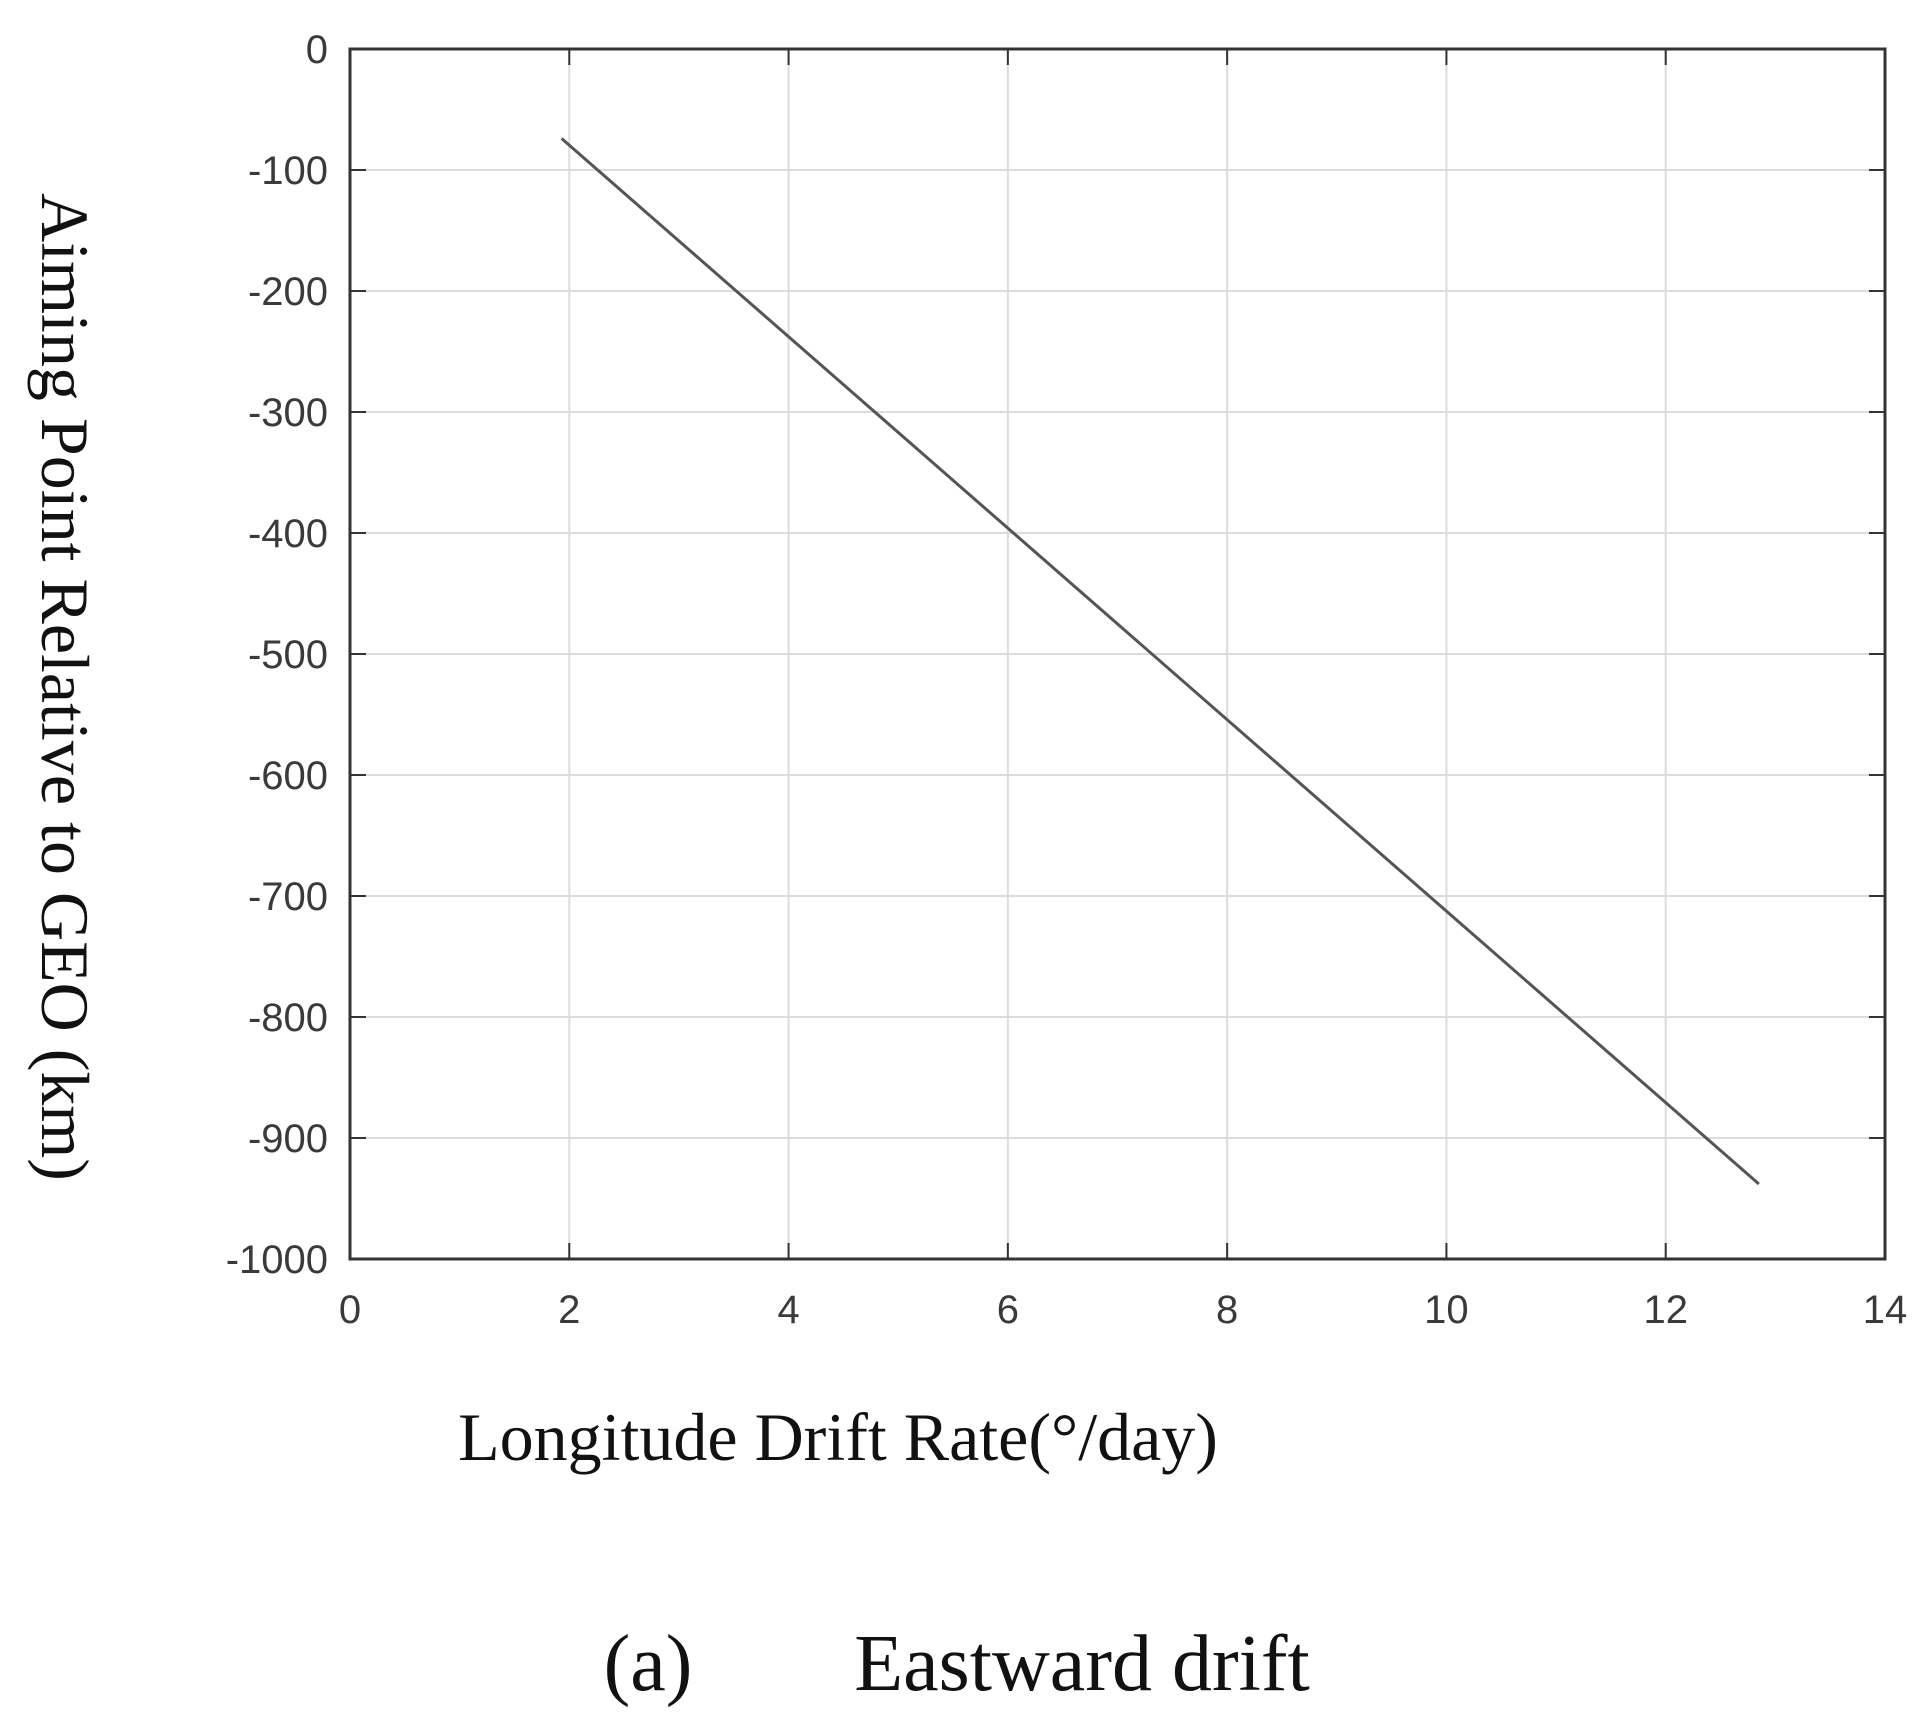 Image resolution: width=1925 pixels, height=1725 pixels. What do you see at coordinates (1885, 1310) in the screenshot?
I see `x-tick-label: 14` at bounding box center [1885, 1310].